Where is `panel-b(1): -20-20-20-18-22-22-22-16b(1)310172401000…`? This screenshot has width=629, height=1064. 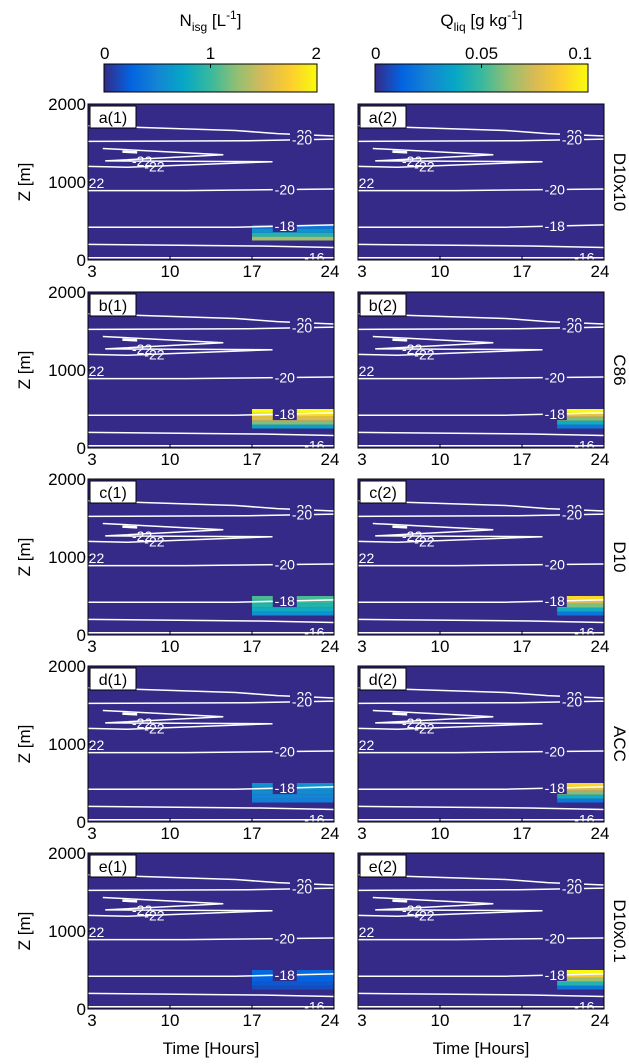 panel-b(1): -20-20-20-18-22-22-22-16b(1)310172401000… is located at coordinates (177, 376).